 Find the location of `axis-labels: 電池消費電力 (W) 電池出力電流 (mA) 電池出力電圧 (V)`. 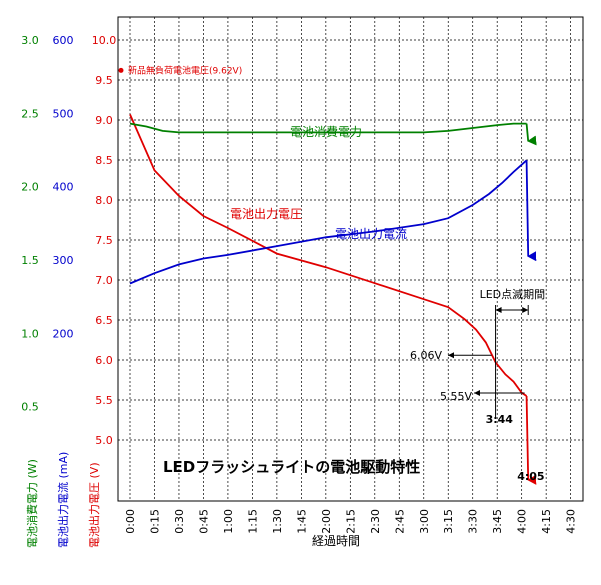

axis-labels: 電池消費電力 (W) 電池出力電流 (mA) 電池出力電圧 (V) is located at coordinates (63, 500).